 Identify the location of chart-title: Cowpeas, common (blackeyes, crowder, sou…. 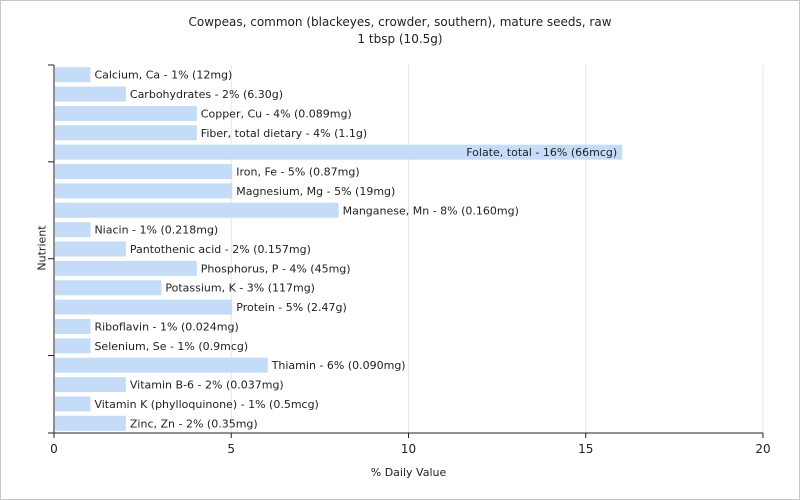
(400, 22).